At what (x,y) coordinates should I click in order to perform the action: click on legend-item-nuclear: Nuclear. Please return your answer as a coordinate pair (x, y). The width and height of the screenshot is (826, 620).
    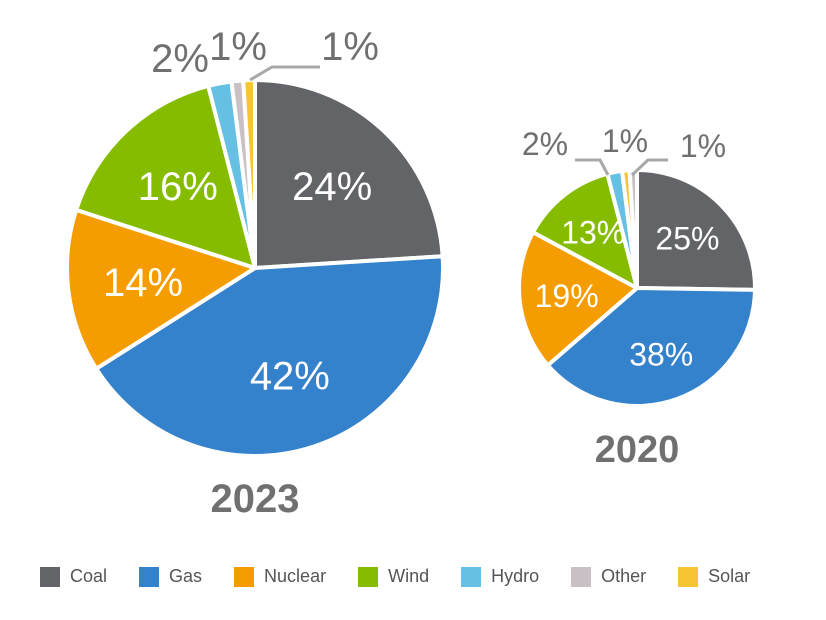
    Looking at the image, I should click on (280, 576).